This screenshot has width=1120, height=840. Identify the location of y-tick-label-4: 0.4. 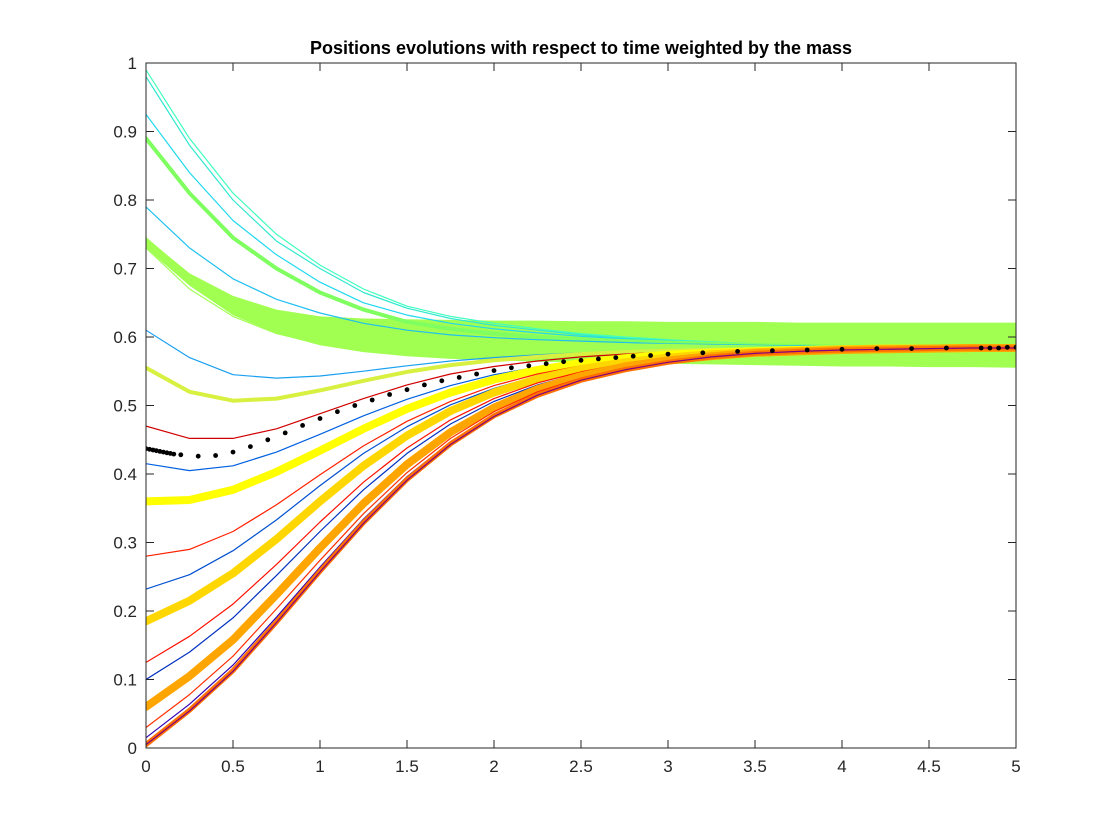
(125, 474).